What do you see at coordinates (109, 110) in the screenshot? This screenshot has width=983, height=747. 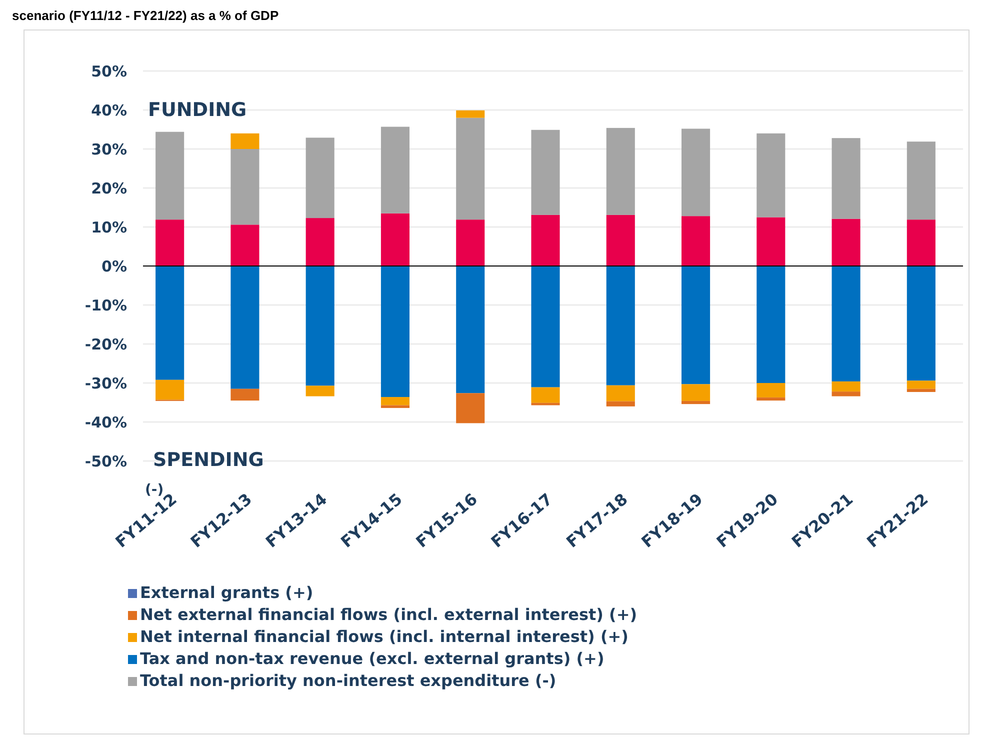 I see `y-tick-label: 40%` at bounding box center [109, 110].